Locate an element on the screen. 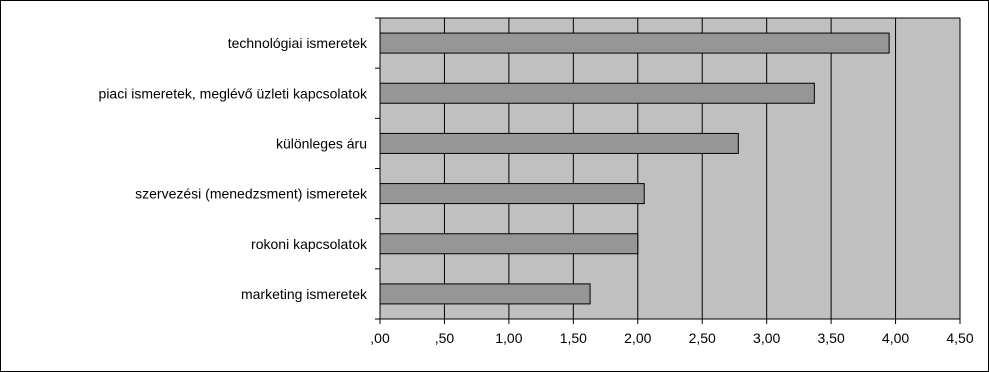  x-tick-label: 4,00 is located at coordinates (895, 338).